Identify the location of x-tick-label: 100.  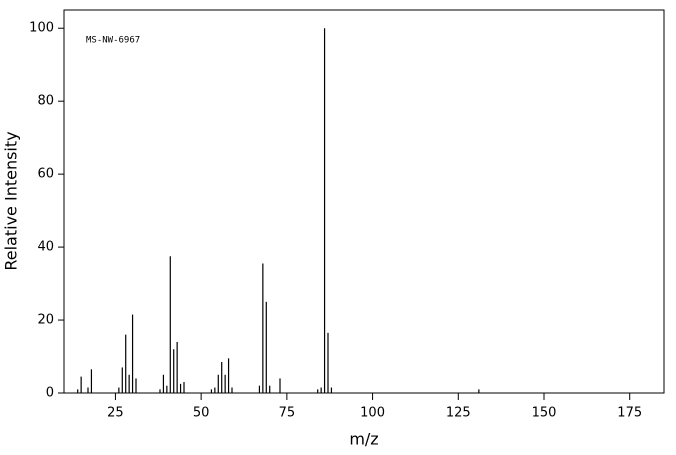
(372, 413).